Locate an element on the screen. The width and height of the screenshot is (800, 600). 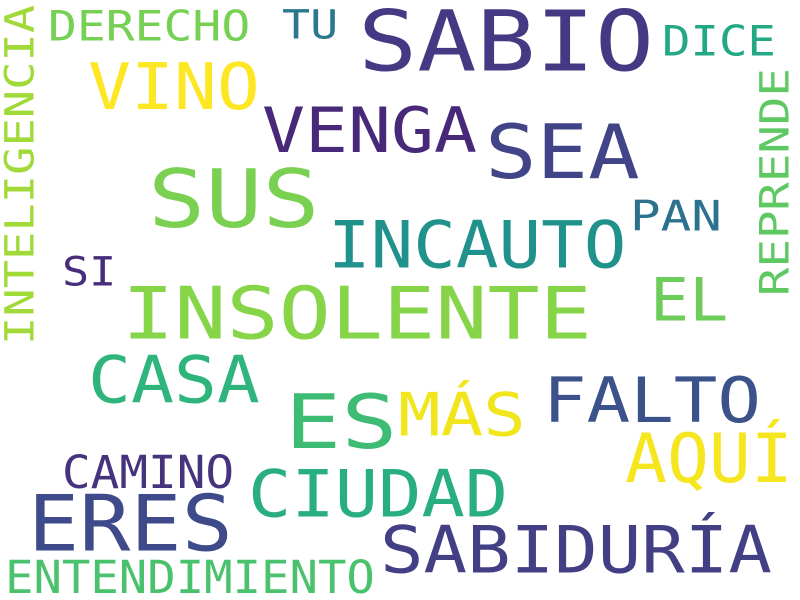
word-inteligencia: INTELIGENCIA is located at coordinates (22, 174).